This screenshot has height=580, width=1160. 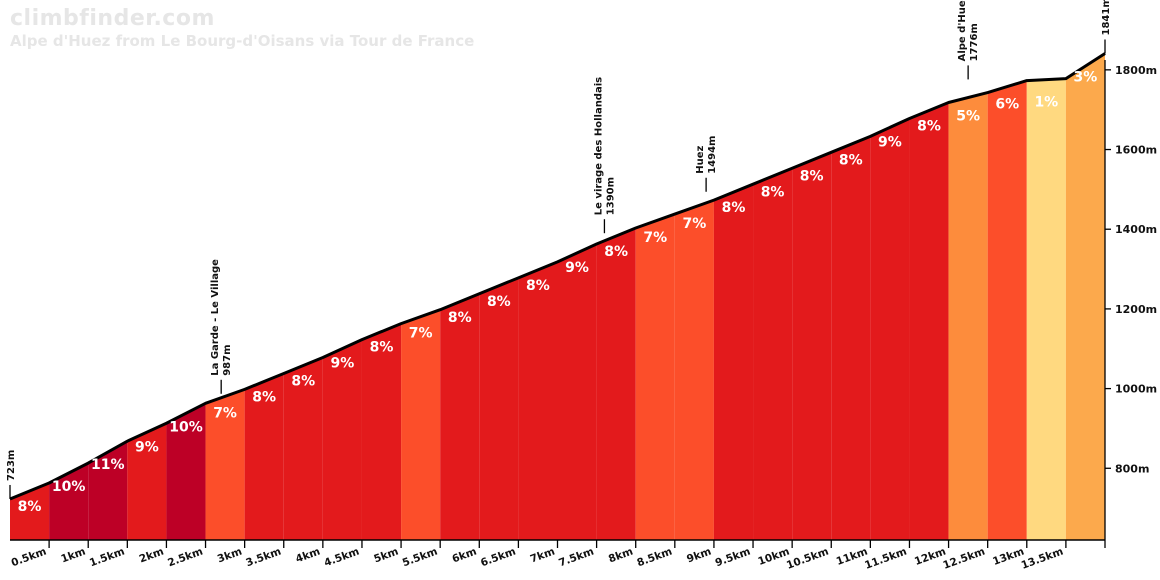 What do you see at coordinates (464, 556) in the screenshot?
I see `x-tick-label: 6km` at bounding box center [464, 556].